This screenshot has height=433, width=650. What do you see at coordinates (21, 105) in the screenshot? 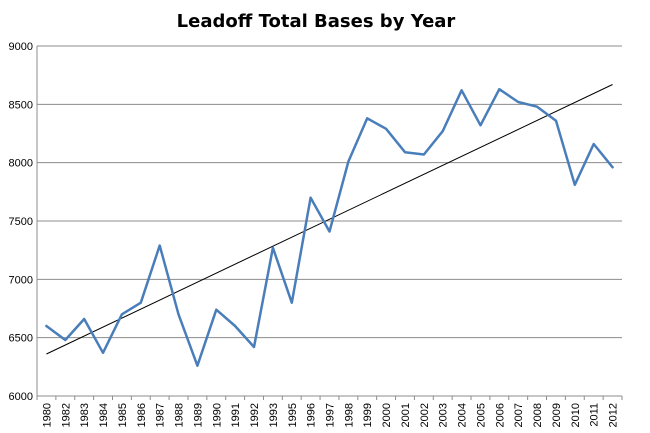
I see `y-tick-label: 8500` at bounding box center [21, 105].